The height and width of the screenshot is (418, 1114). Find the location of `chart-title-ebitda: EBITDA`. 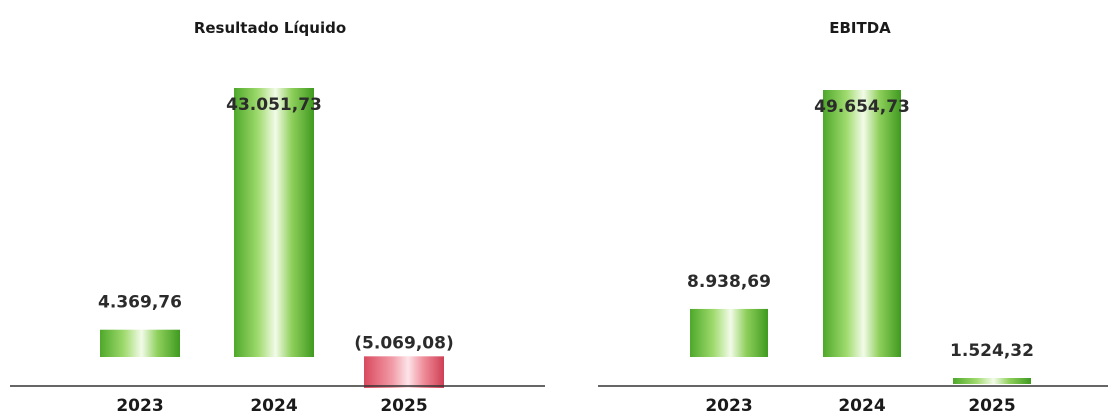

chart-title-ebitda: EBITDA is located at coordinates (860, 28).